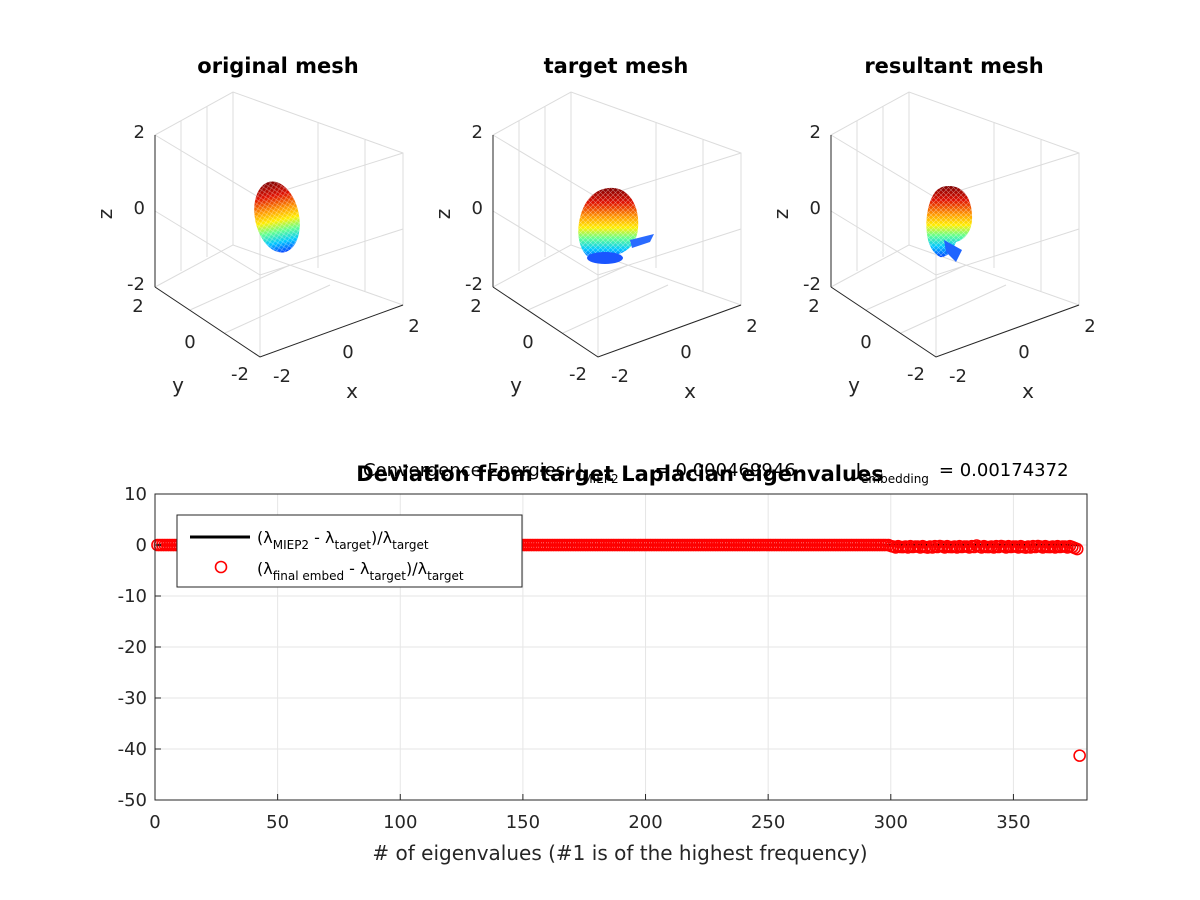 Image resolution: width=1200 pixels, height=900 pixels. I want to click on mesh-panel-original: original mesh 2 0 -2 z 2 0 -2 y -2 0 2 x, so click(256, 228).